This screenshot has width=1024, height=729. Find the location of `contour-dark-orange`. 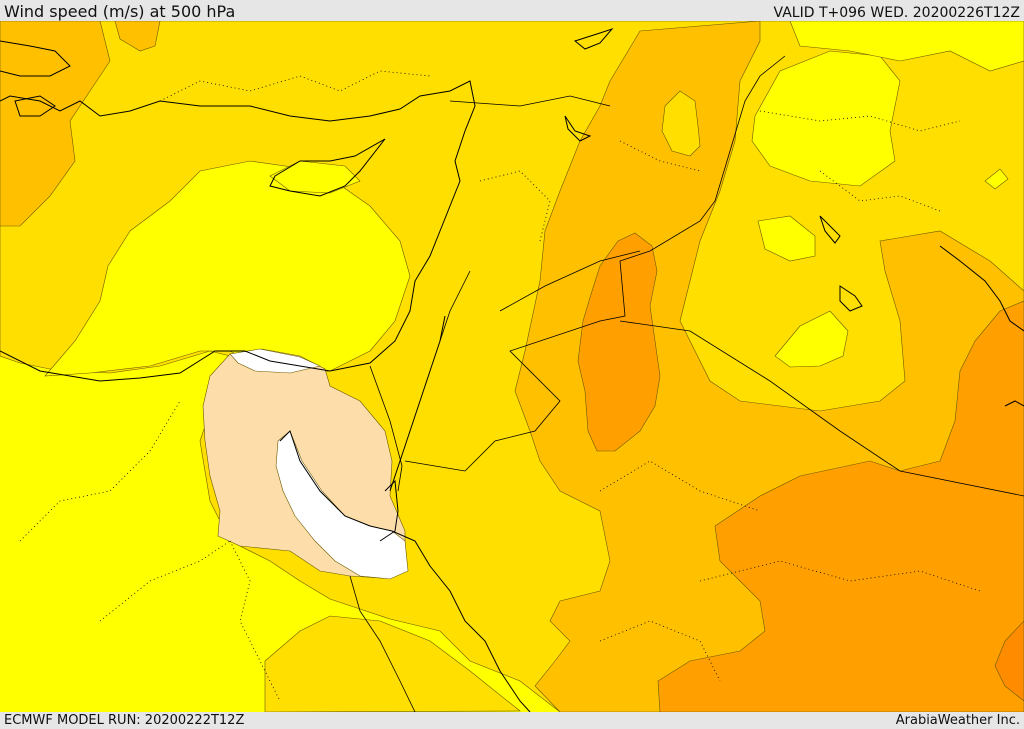

contour-dark-orange is located at coordinates (1009, 661).